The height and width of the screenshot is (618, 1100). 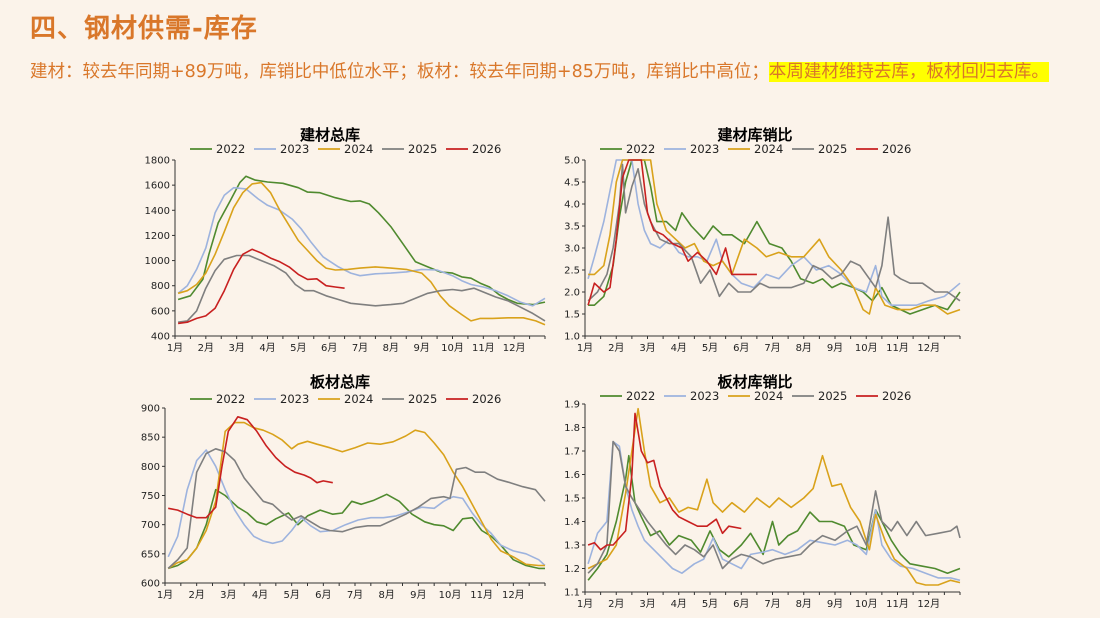 What do you see at coordinates (386, 595) in the screenshot?
I see `c3-xtick-label: 8月` at bounding box center [386, 595].